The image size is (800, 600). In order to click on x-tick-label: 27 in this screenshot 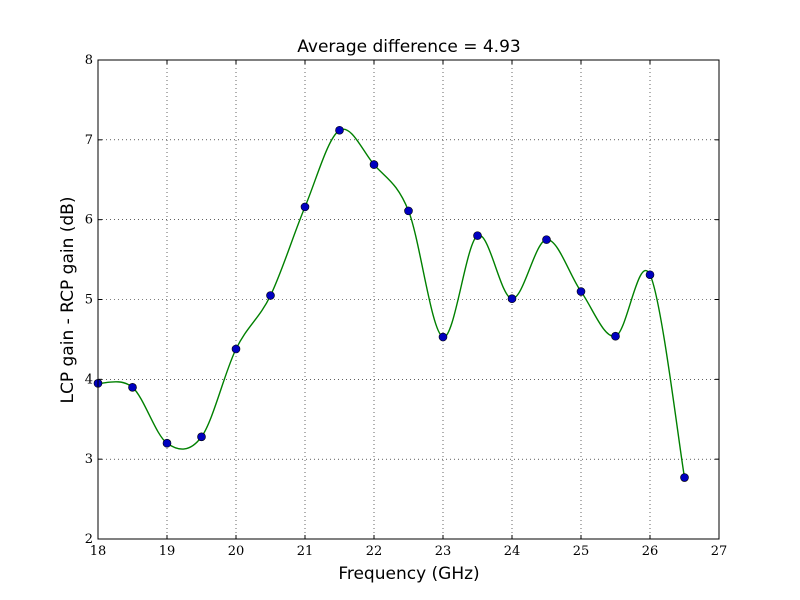, I will do `click(719, 551)`.